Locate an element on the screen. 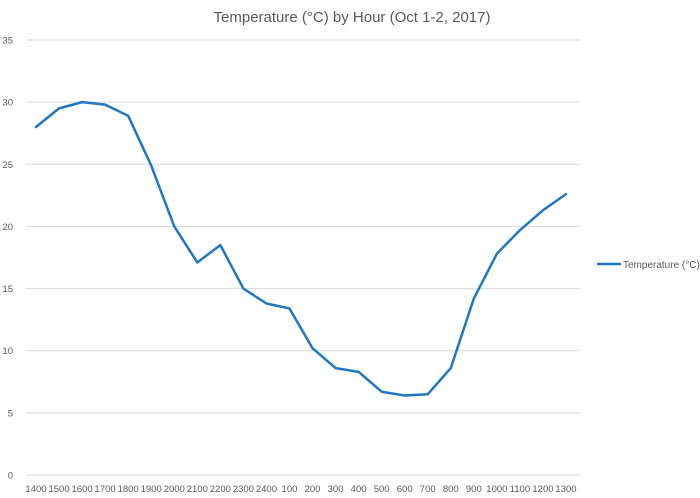 The height and width of the screenshot is (498, 700). y-tick-label: 35 is located at coordinates (7, 41).